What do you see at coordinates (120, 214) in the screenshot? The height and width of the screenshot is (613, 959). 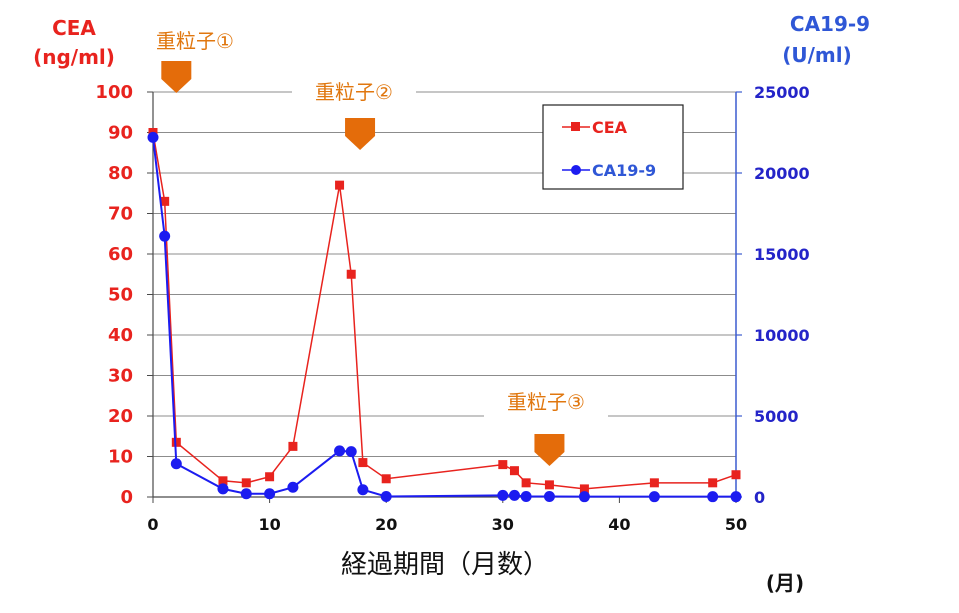 I see `left-tick-label: 70` at bounding box center [120, 214].